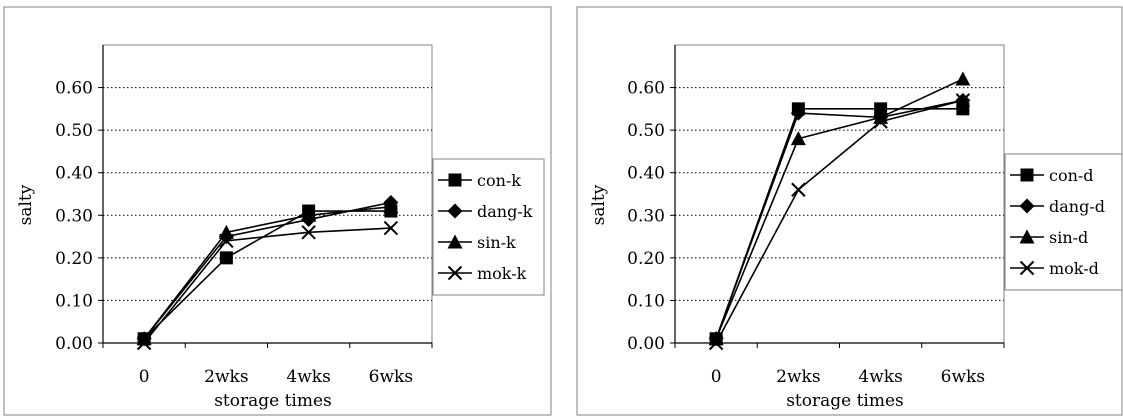  Describe the element at coordinates (798, 377) in the screenshot. I see `chart-d-x-tick-label: 2wks` at that location.